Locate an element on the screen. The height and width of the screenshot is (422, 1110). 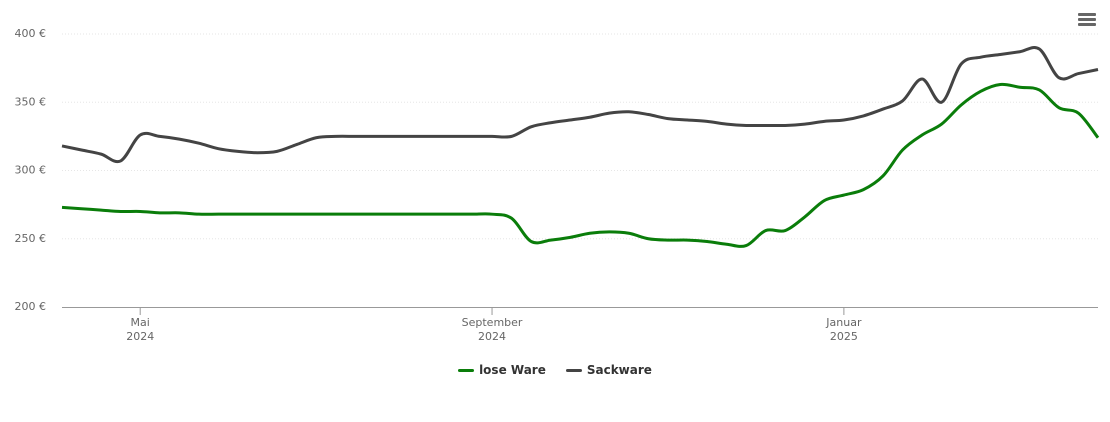
legend-label: lose Ware is located at coordinates (512, 370).